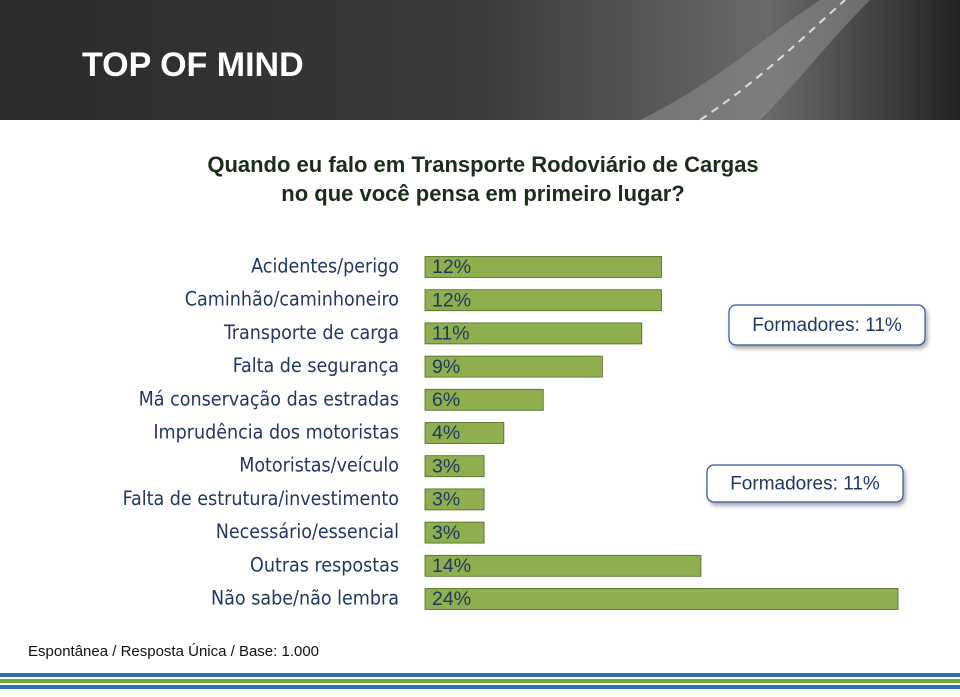  I want to click on category-label: Acidentes/perigo, so click(325, 266).